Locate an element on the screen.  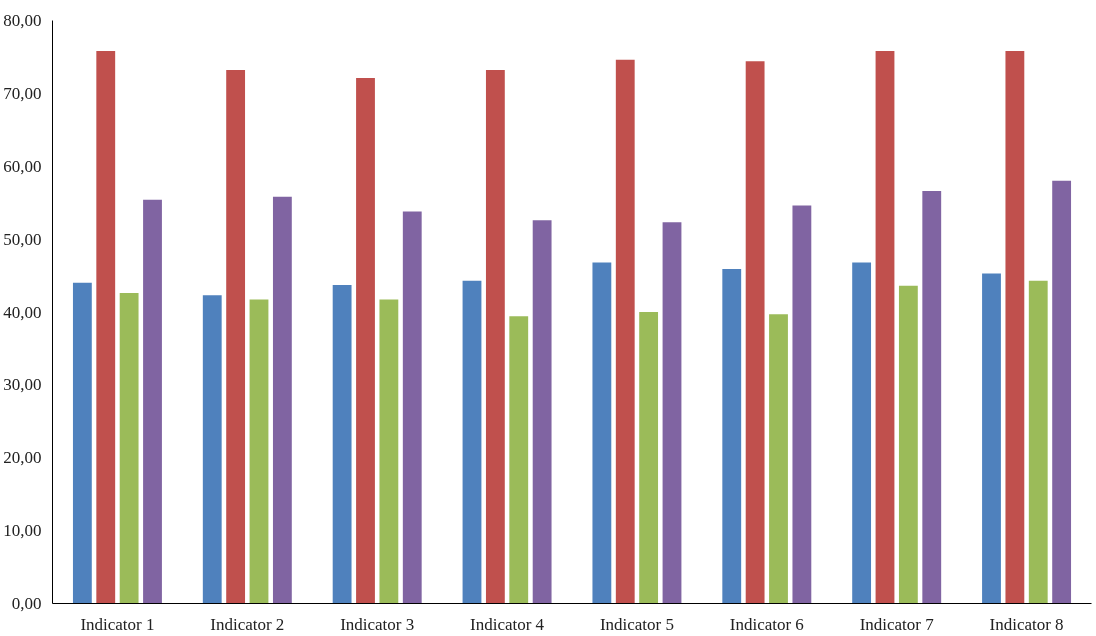
x-tick-label: Indicator 2 is located at coordinates (247, 624).